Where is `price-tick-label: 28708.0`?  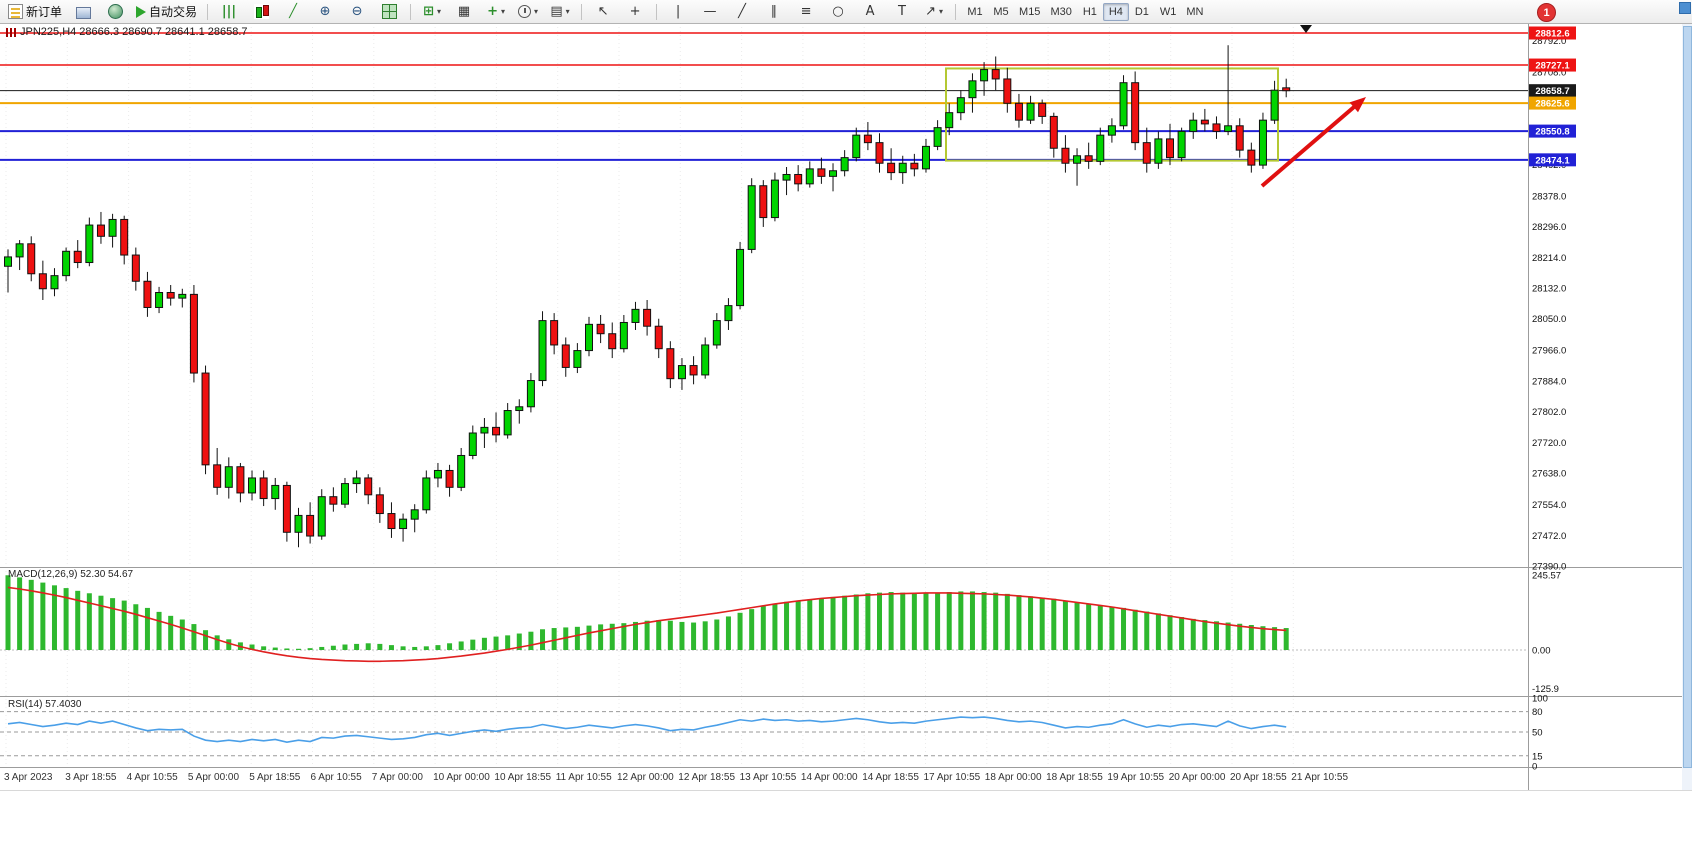 price-tick-label: 28708.0 is located at coordinates (1549, 73).